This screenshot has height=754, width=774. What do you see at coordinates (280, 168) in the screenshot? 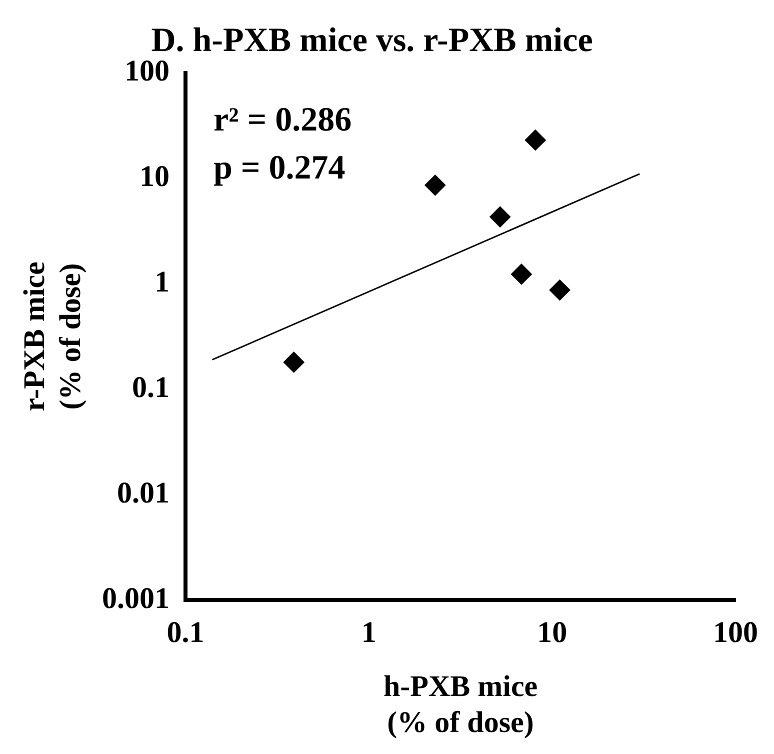
I see `annotation: p = 0.274` at bounding box center [280, 168].